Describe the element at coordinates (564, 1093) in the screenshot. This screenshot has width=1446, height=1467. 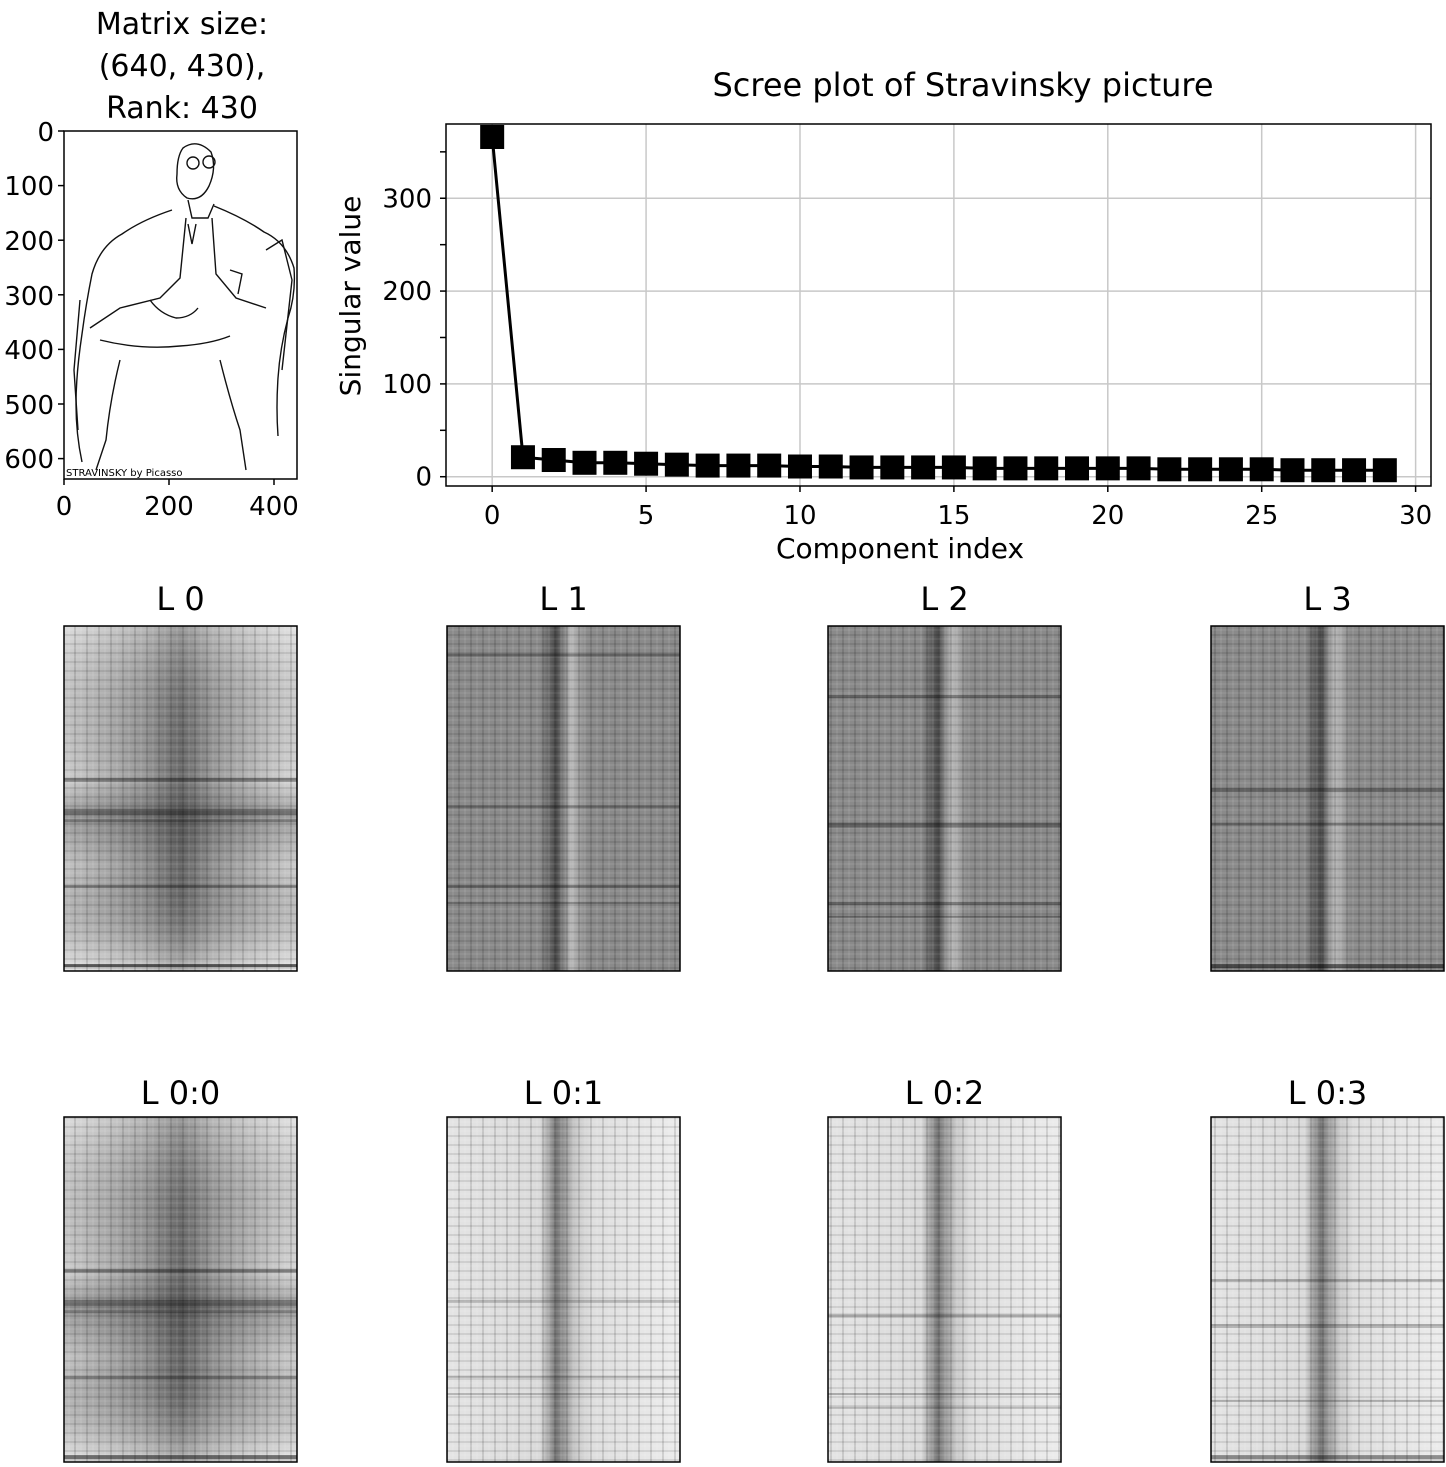
I see `cumulative-title-1: L 0:1` at that location.